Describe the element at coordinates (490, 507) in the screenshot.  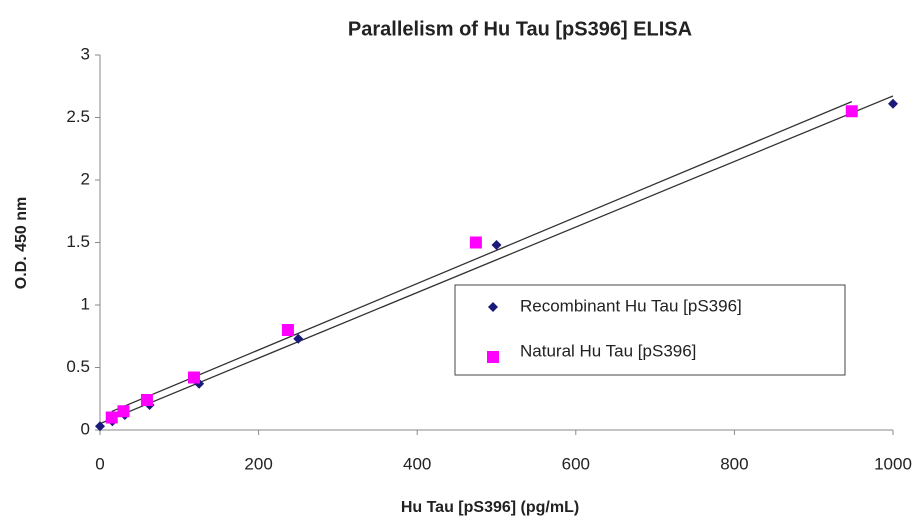
I see `x-axis-title: Hu Tau [pS396] (pg/mL)` at that location.